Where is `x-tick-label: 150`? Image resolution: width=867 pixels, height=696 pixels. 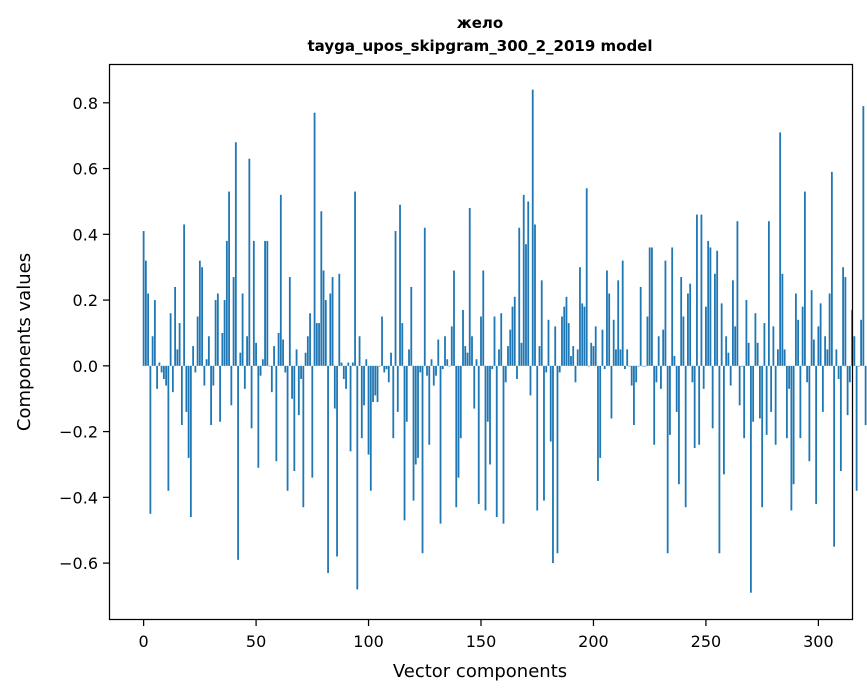
x-tick-label: 150 is located at coordinates (481, 641).